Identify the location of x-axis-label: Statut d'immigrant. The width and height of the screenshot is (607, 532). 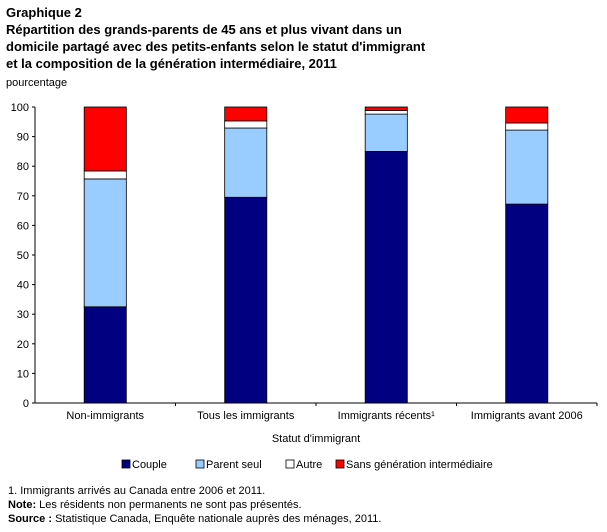
(316, 439).